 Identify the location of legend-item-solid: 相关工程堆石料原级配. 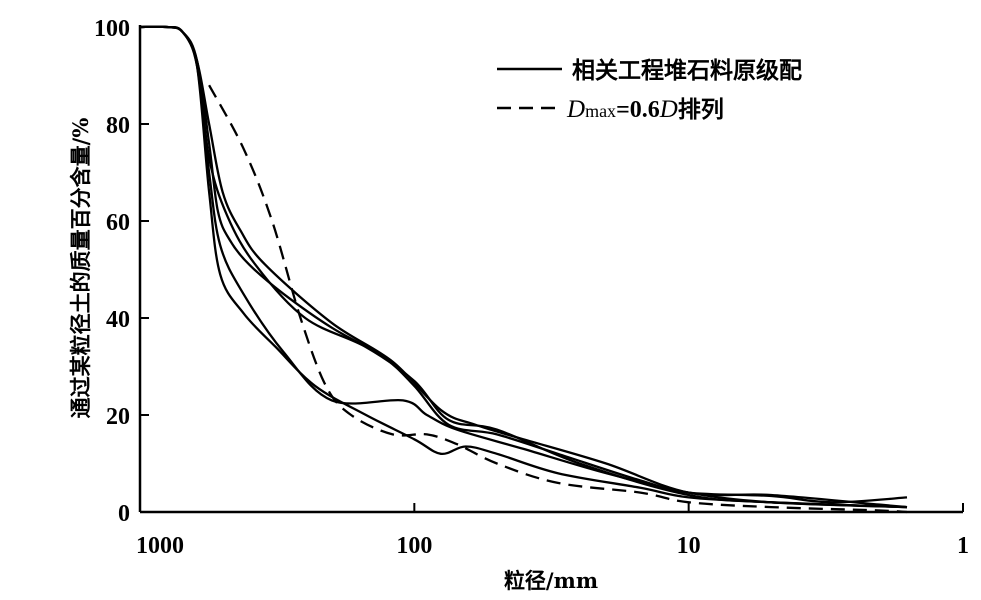
(649, 70).